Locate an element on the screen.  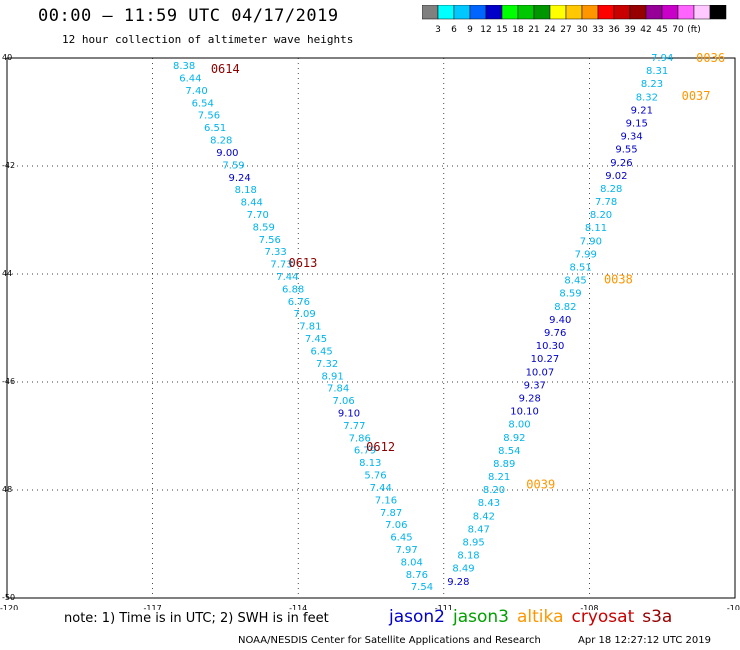
lat-tick-label: -46 is located at coordinates (8, 381).